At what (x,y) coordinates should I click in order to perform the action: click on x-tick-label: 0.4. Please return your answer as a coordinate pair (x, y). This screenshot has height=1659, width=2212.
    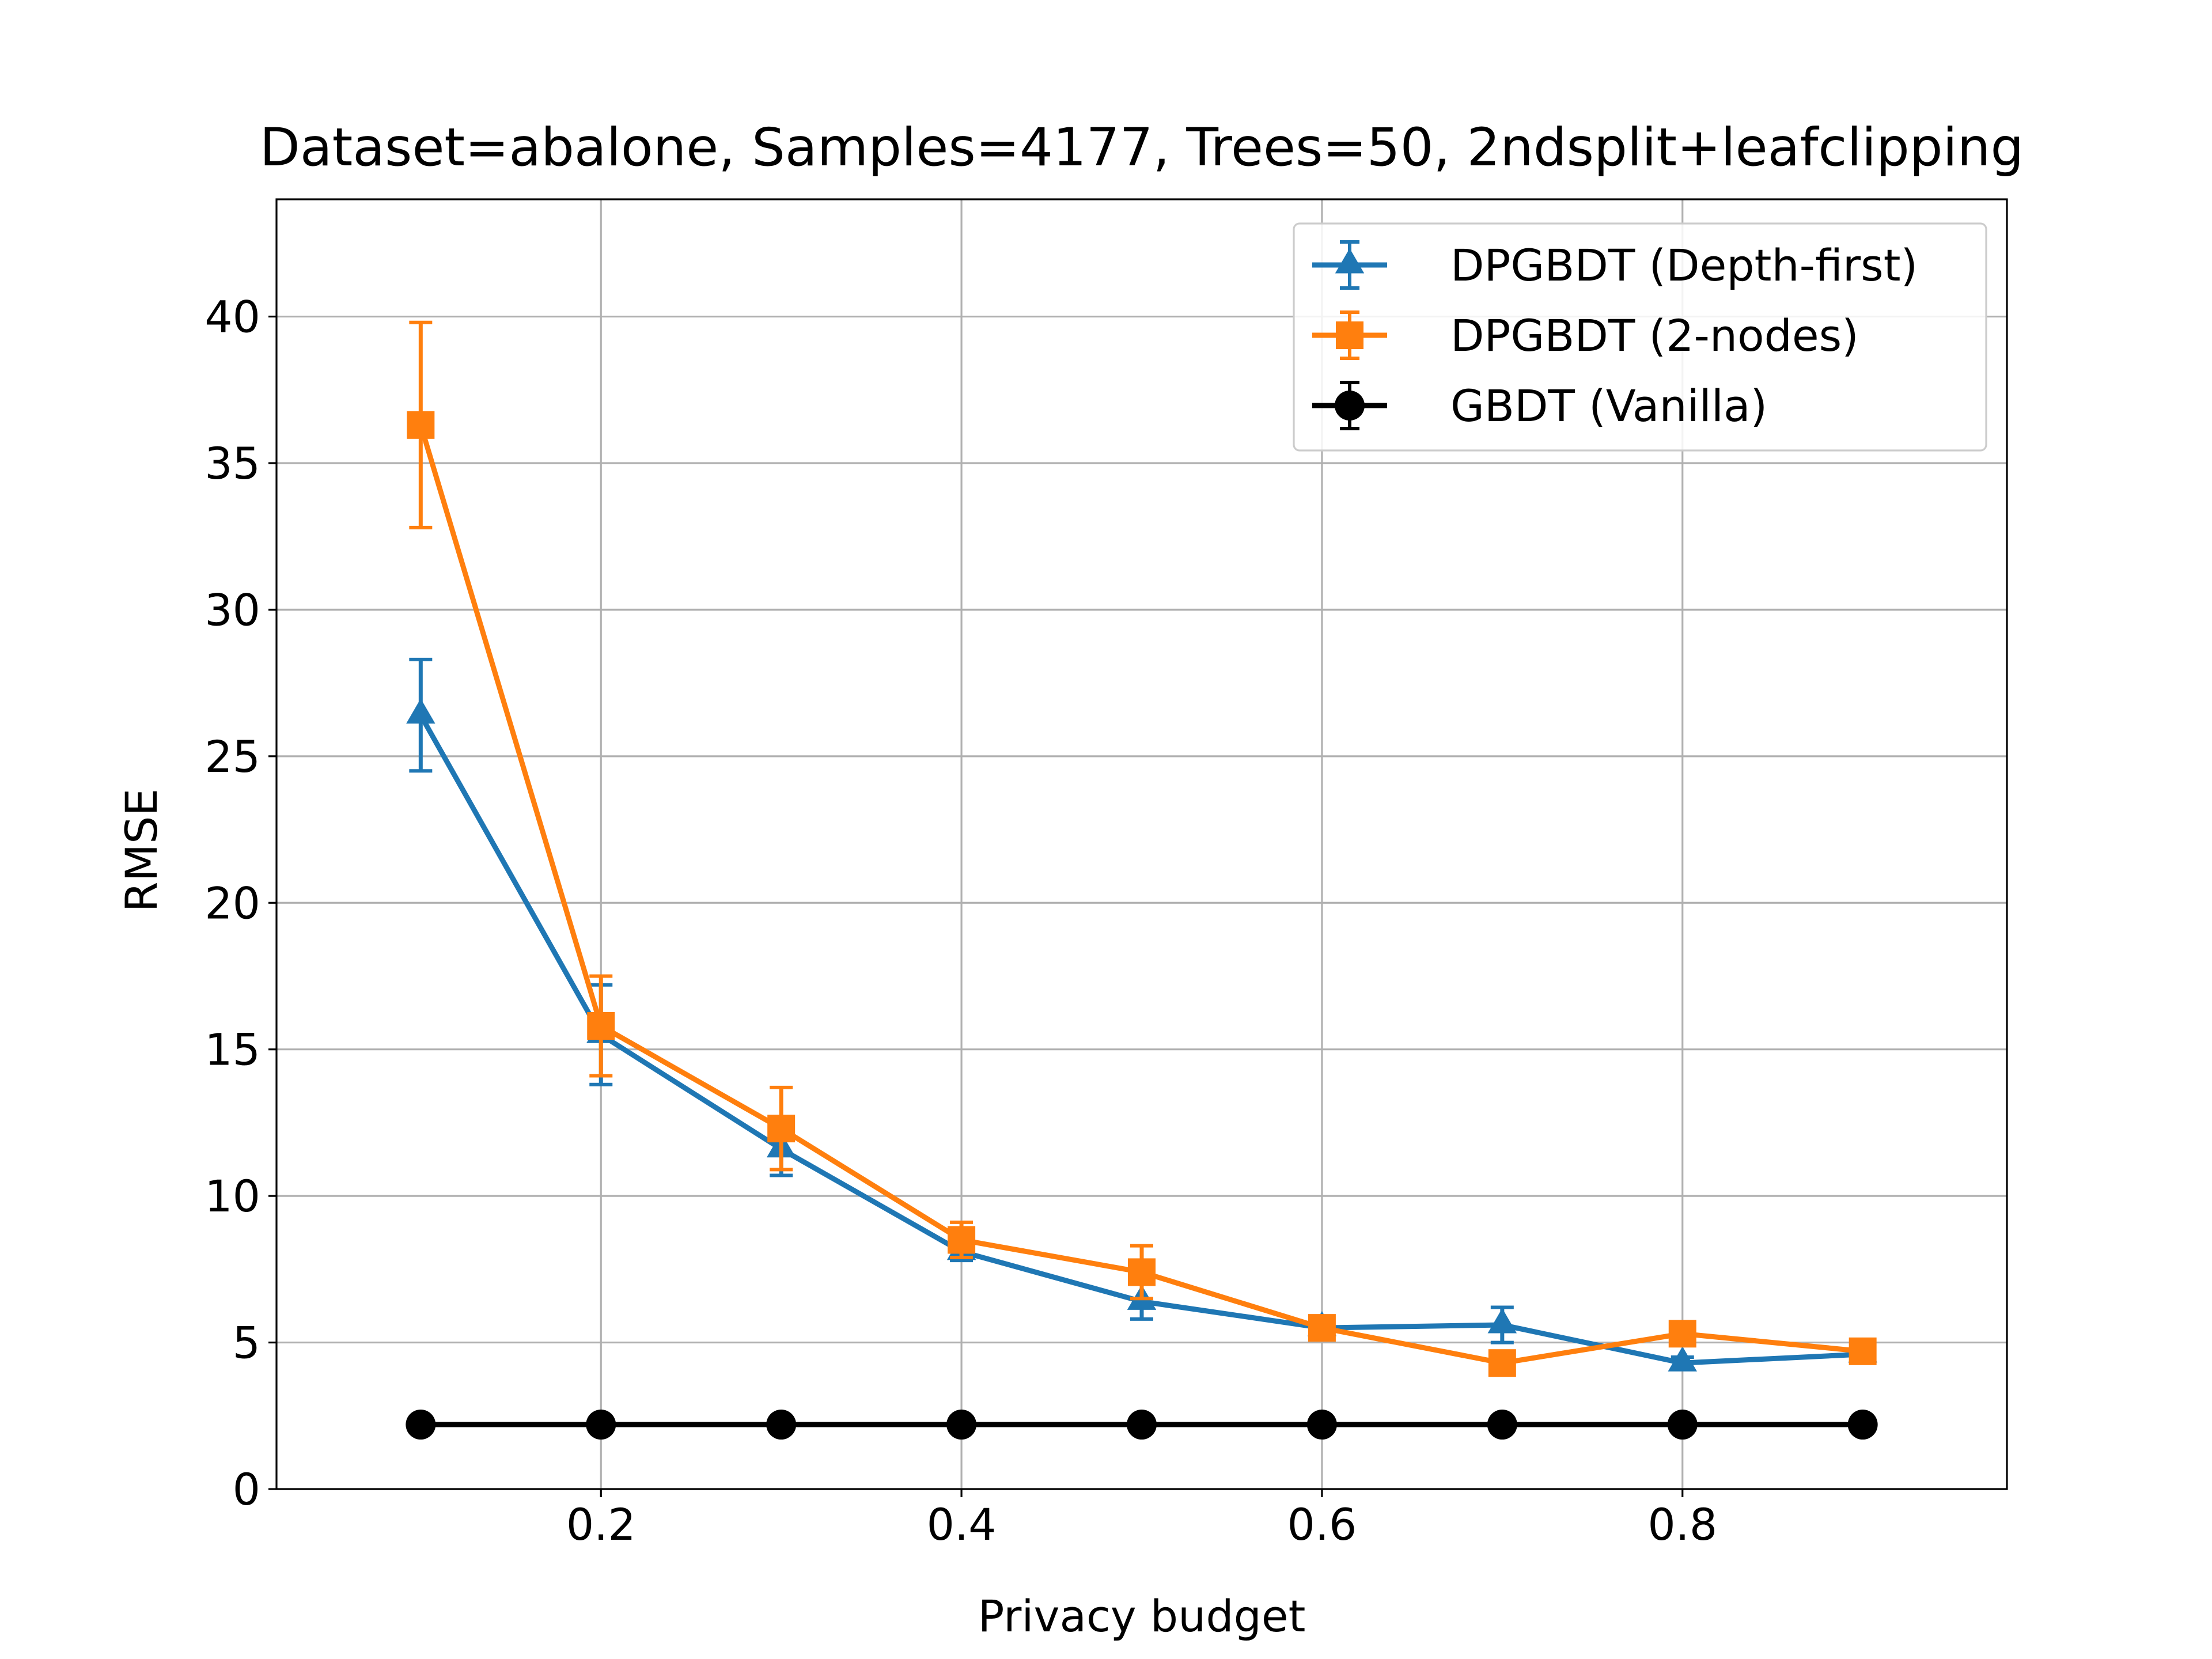
    Looking at the image, I should click on (962, 1524).